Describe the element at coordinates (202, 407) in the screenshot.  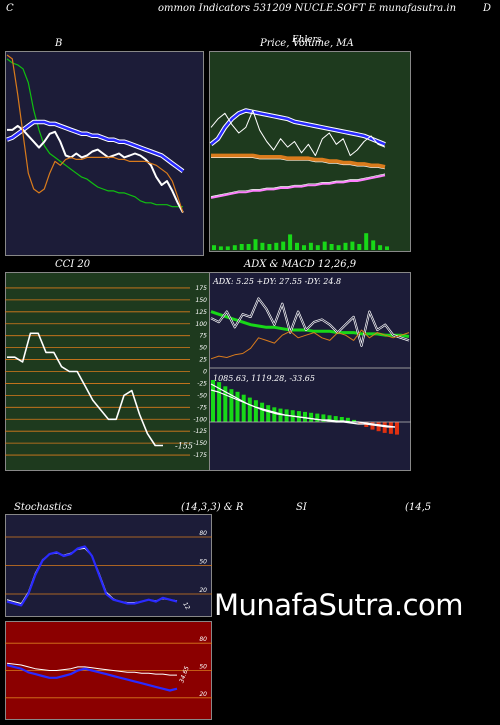
I see `cci-tick-label: -75` at that location.